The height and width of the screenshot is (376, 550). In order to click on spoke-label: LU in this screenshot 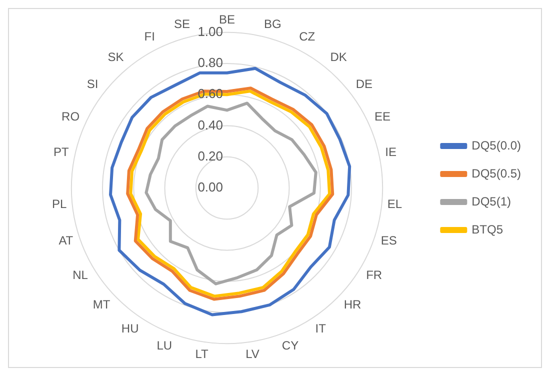, I will do `click(164, 345)`.